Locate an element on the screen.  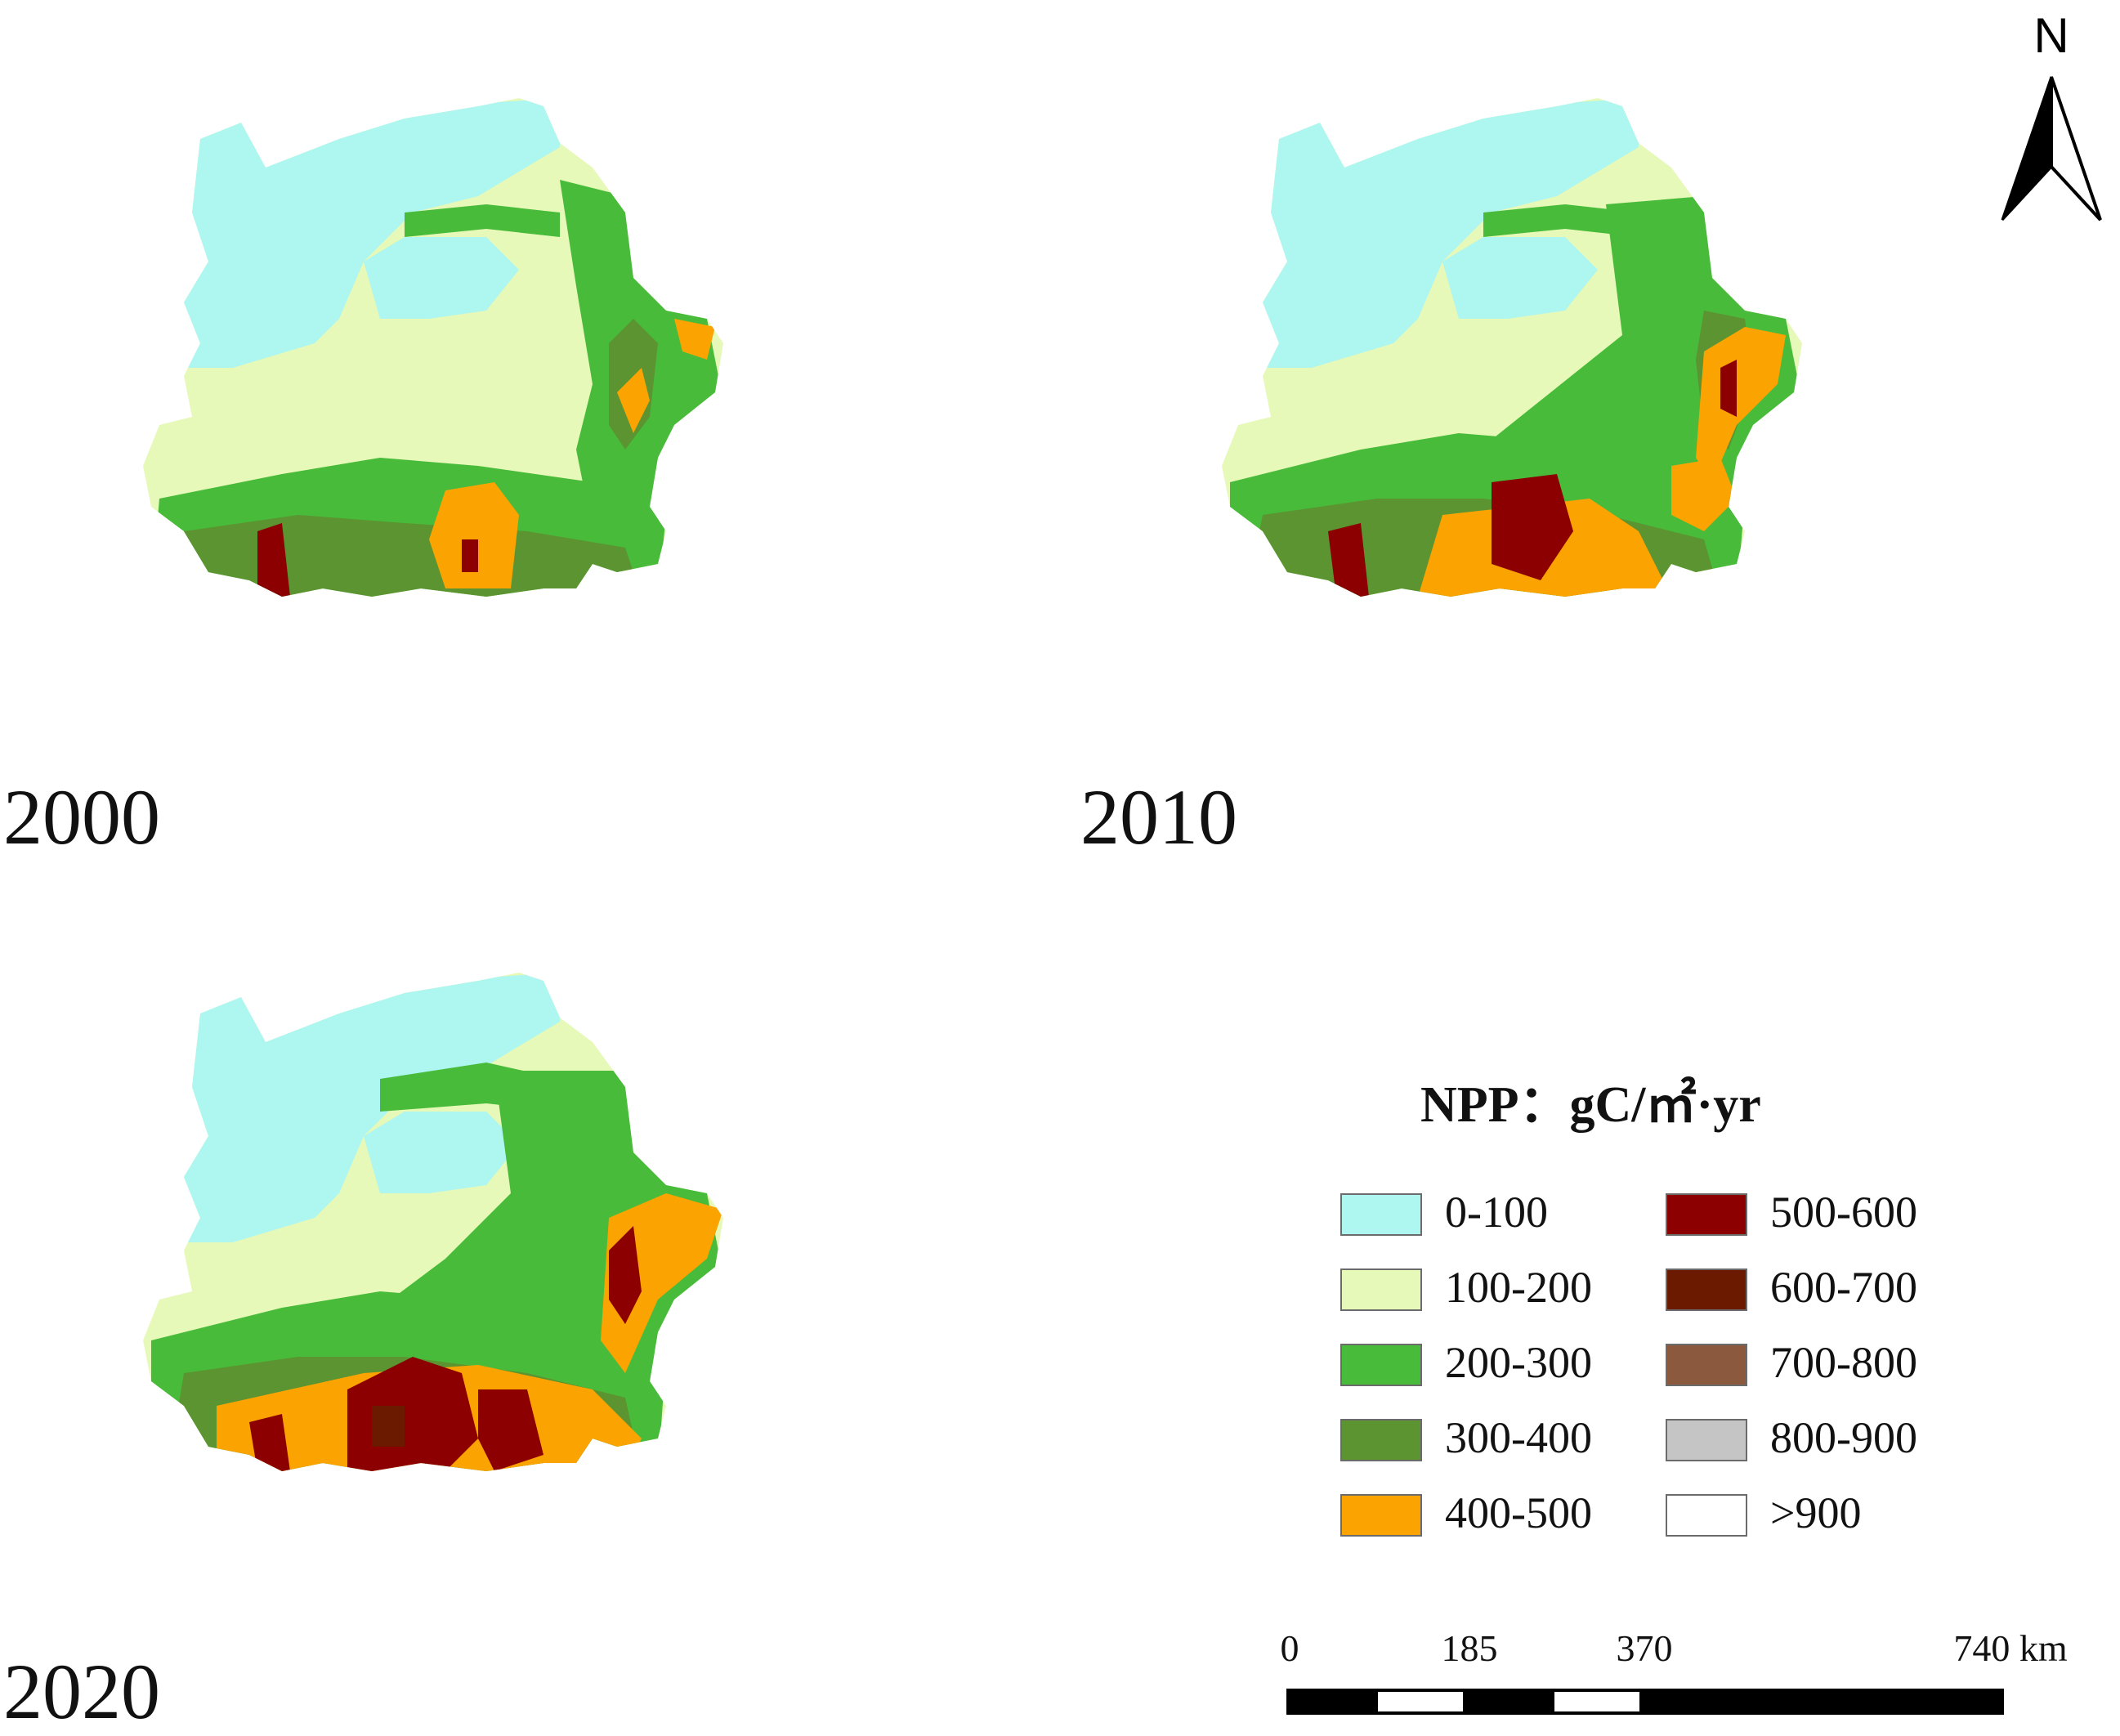
north-letter: N is located at coordinates (2051, 35).